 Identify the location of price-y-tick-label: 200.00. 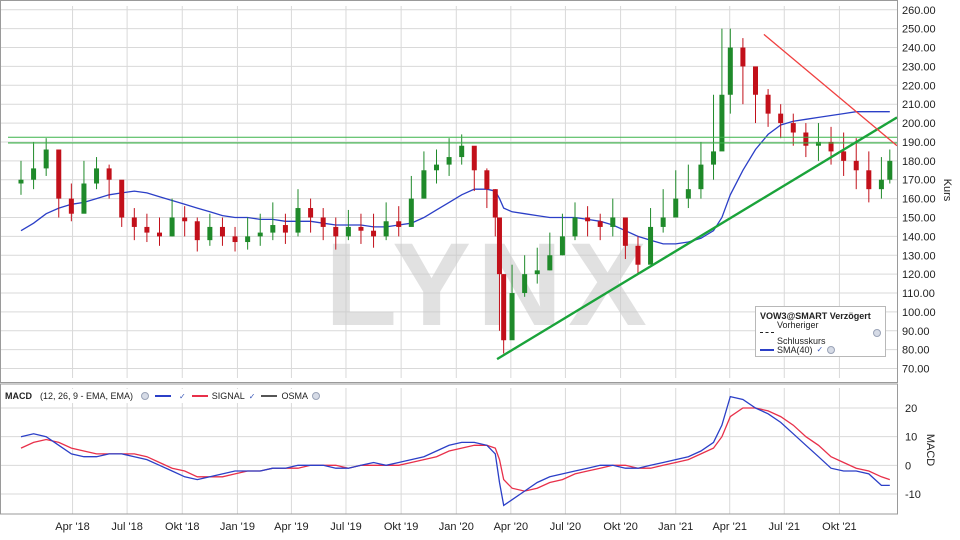
(919, 124).